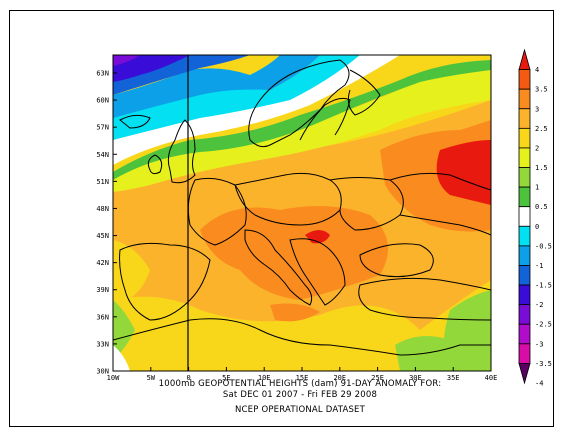 This screenshot has width=565, height=437. I want to click on lat-label: 42N, so click(102, 263).